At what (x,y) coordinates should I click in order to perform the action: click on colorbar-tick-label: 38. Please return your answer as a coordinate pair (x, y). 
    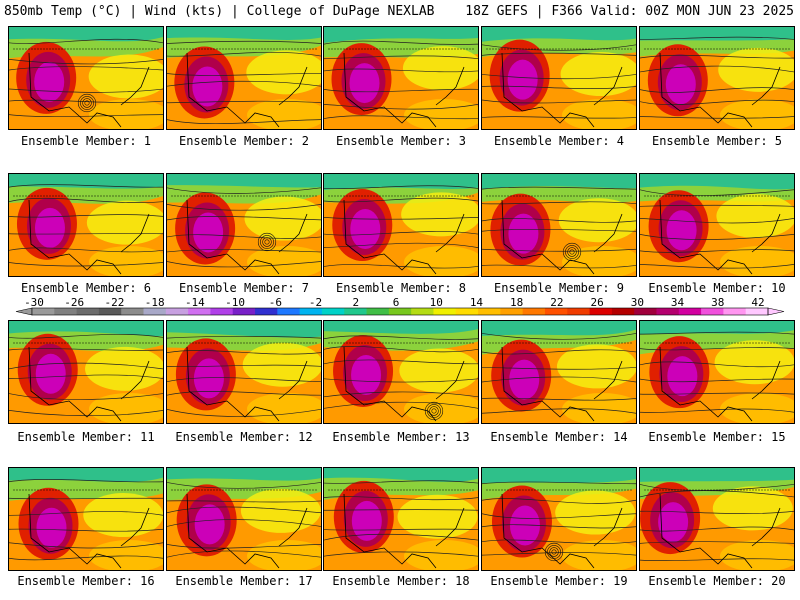
    Looking at the image, I should click on (717, 302).